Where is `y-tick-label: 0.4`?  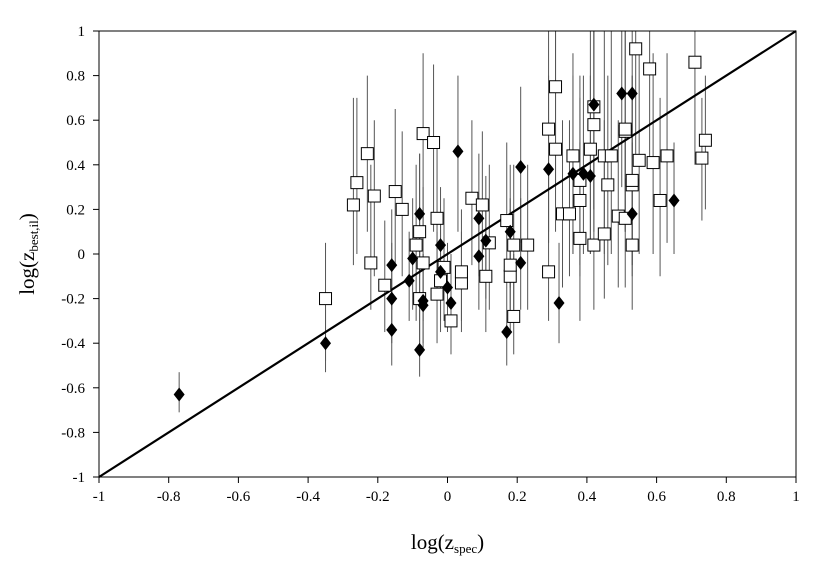
y-tick-label: 0.4 is located at coordinates (75, 166).